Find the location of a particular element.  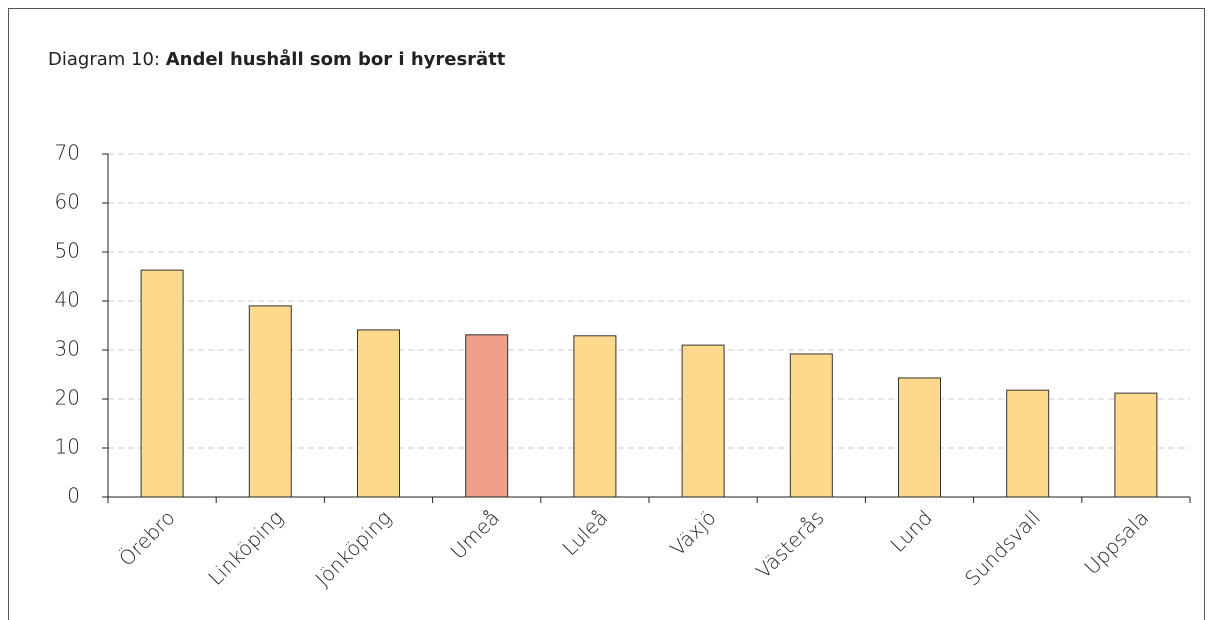

y-tick-label: 10 is located at coordinates (67, 447).